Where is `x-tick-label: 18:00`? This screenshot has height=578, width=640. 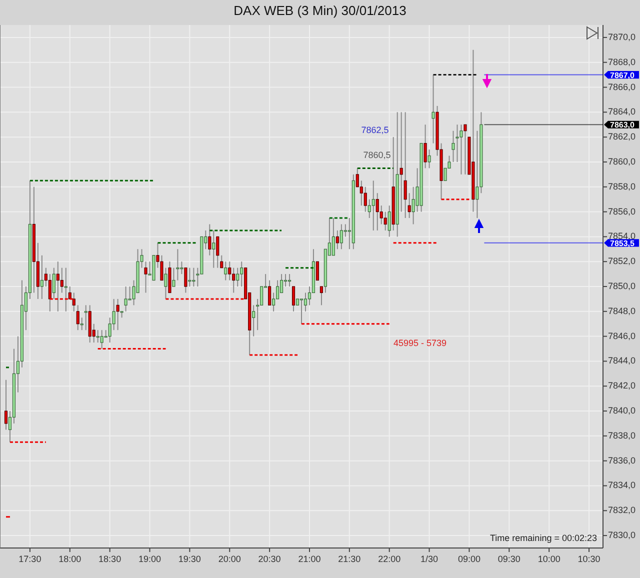
x-tick-label: 18:00 is located at coordinates (70, 559).